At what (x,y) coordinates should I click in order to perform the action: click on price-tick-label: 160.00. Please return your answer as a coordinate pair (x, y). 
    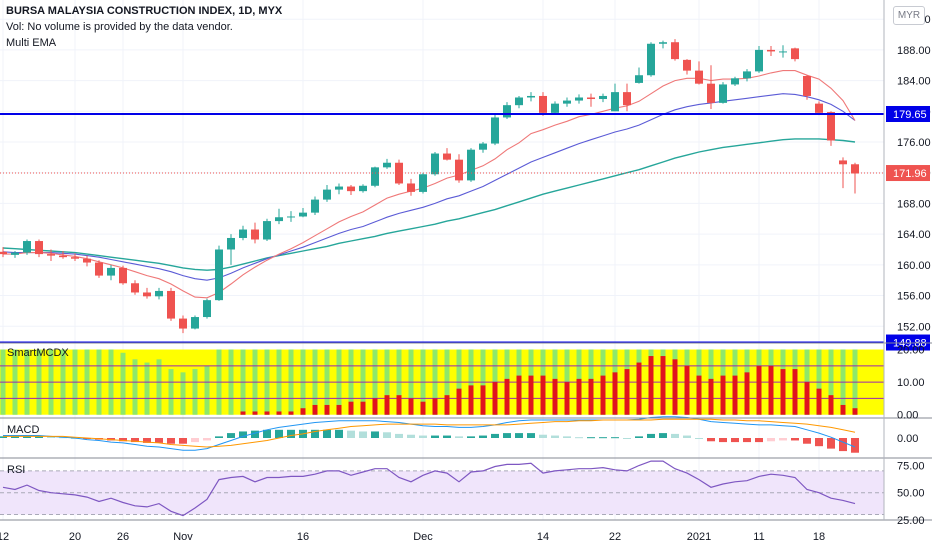
    Looking at the image, I should click on (914, 266).